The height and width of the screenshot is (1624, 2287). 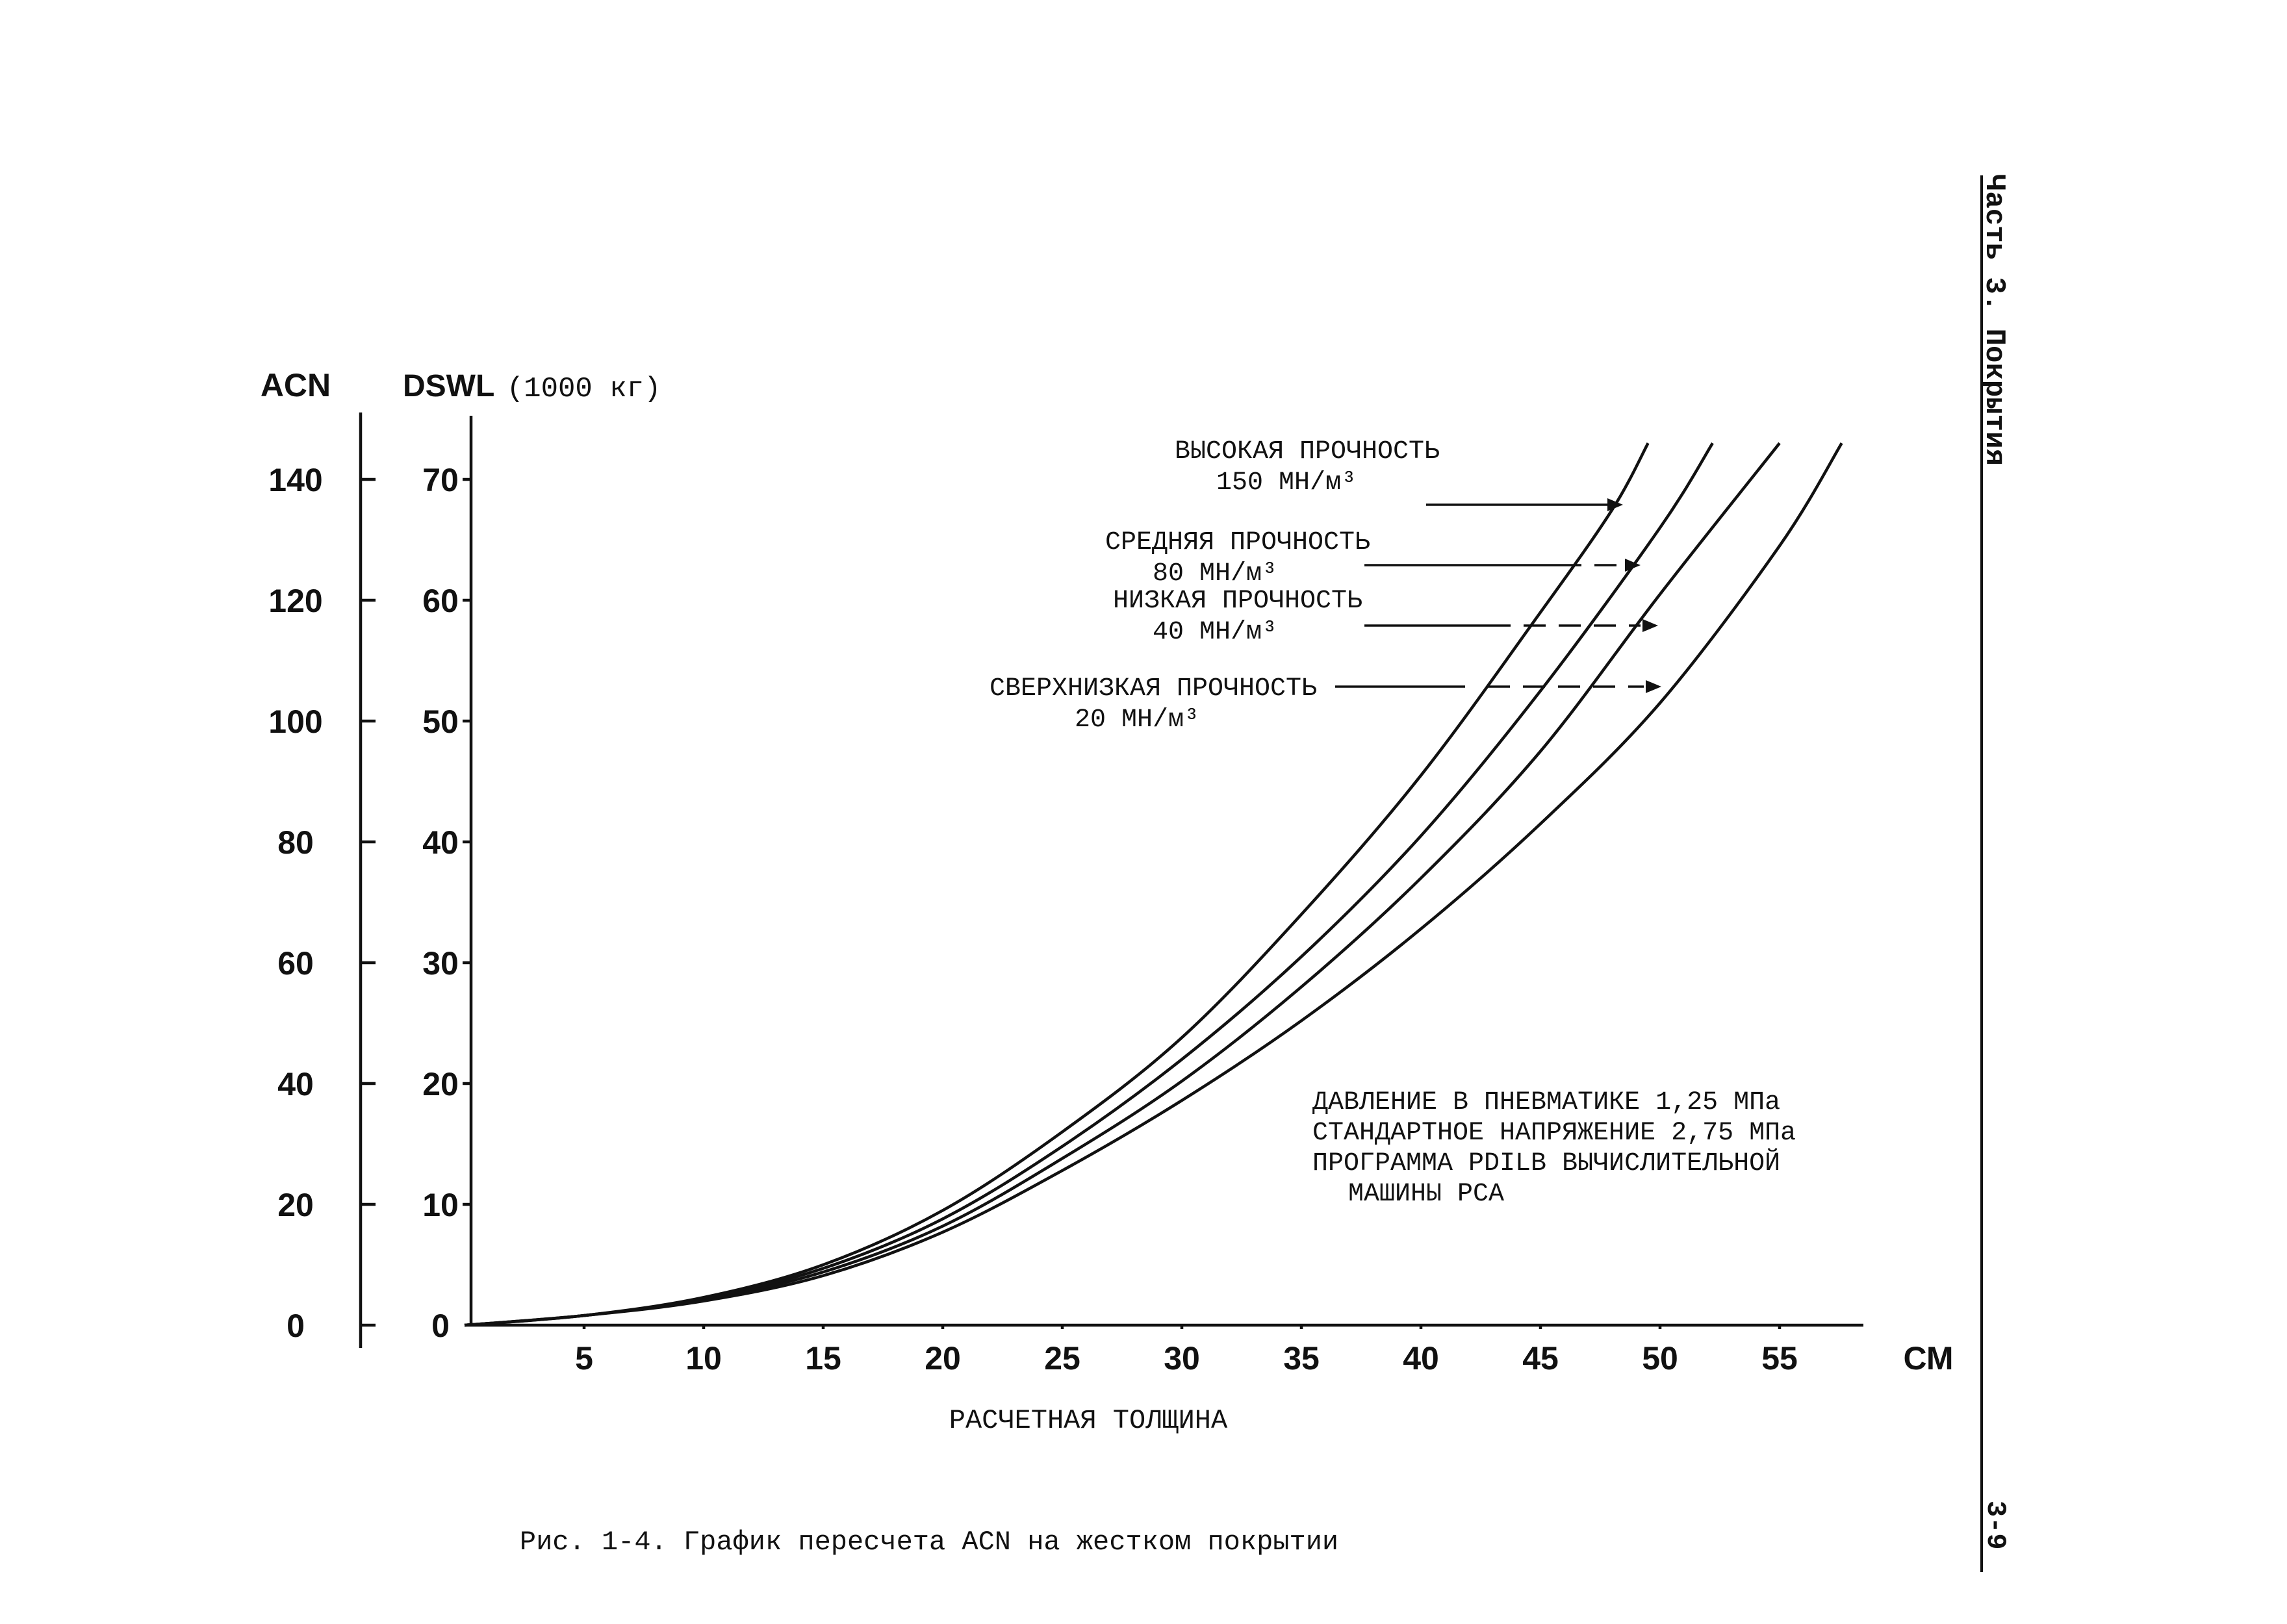 I want to click on acn-tick-label: 0, so click(x=296, y=1326).